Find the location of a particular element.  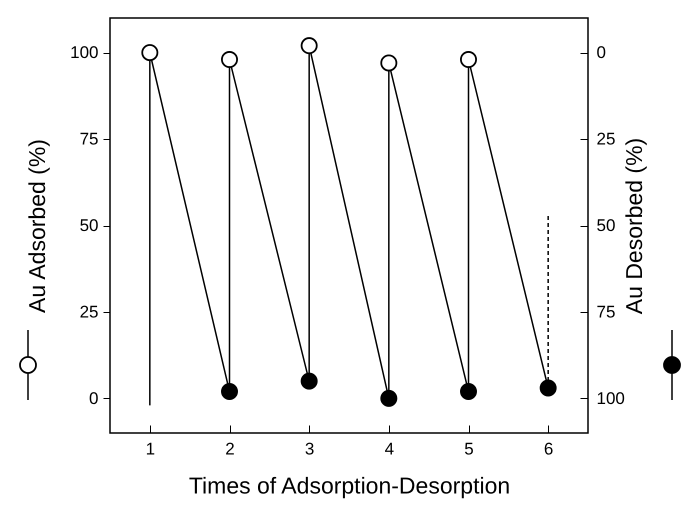

y-axis-title: Au Adsorbed (%) is located at coordinates (37, 226).